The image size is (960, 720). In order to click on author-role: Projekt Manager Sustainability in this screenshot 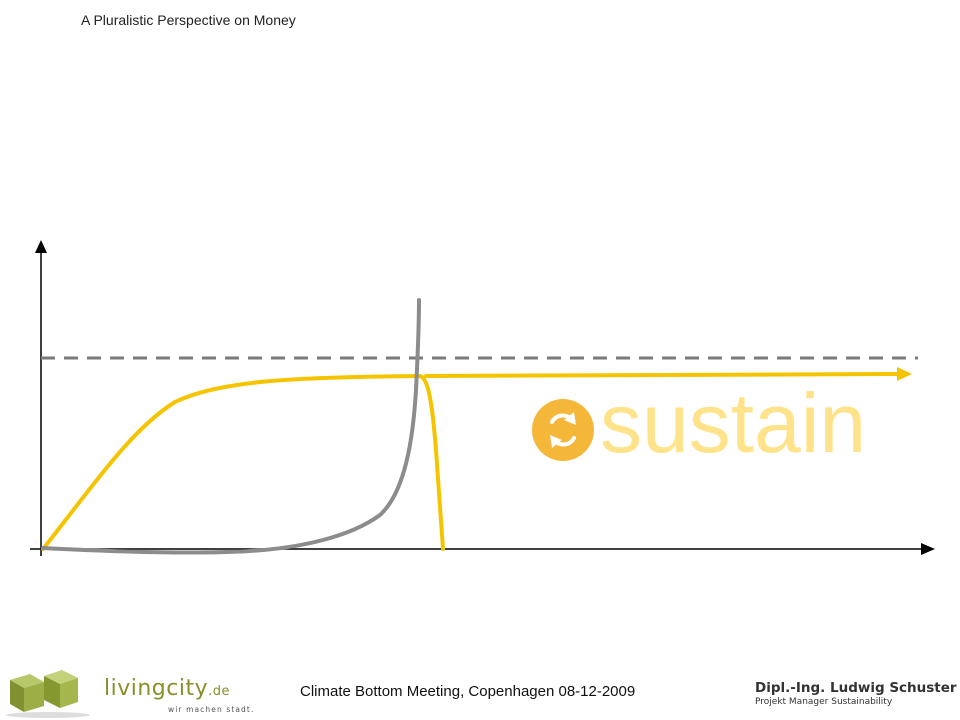, I will do `click(824, 702)`.